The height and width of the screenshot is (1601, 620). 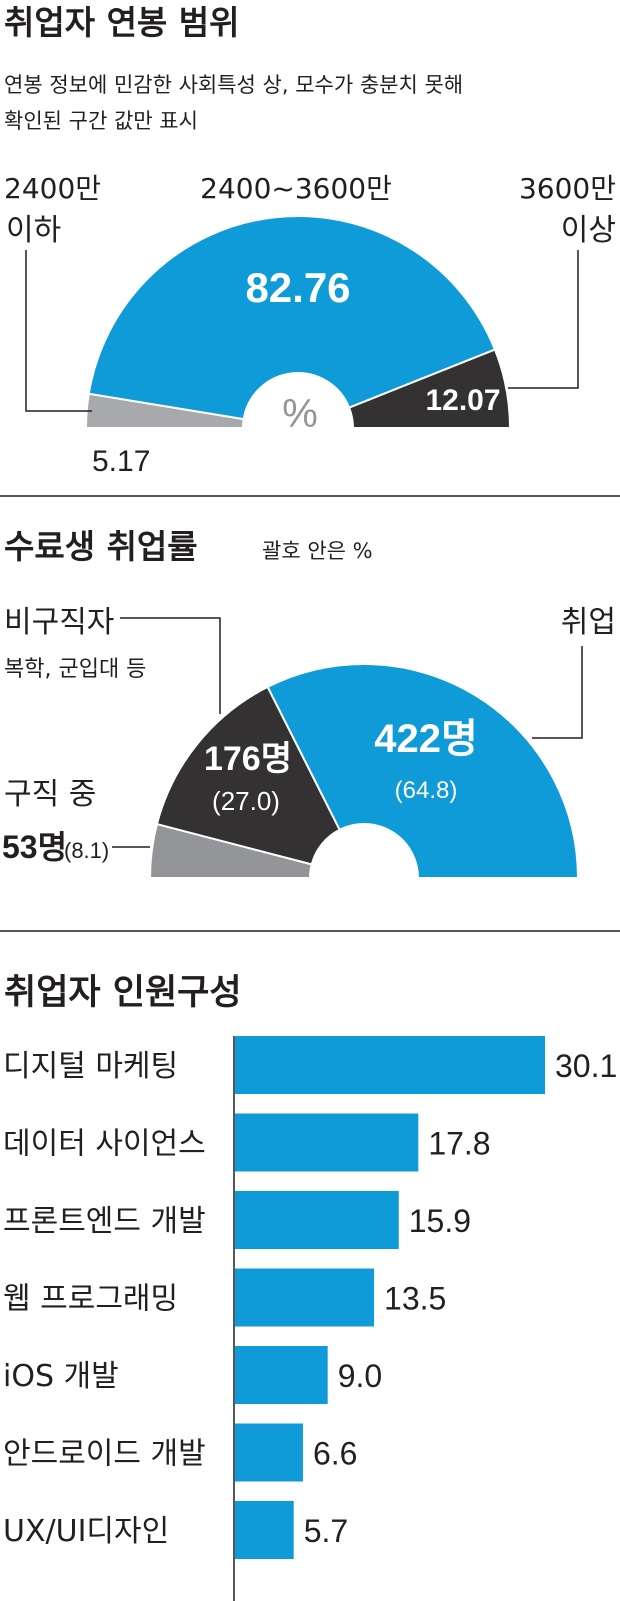 I want to click on employment-title: 수료생 취업률, so click(x=101, y=546).